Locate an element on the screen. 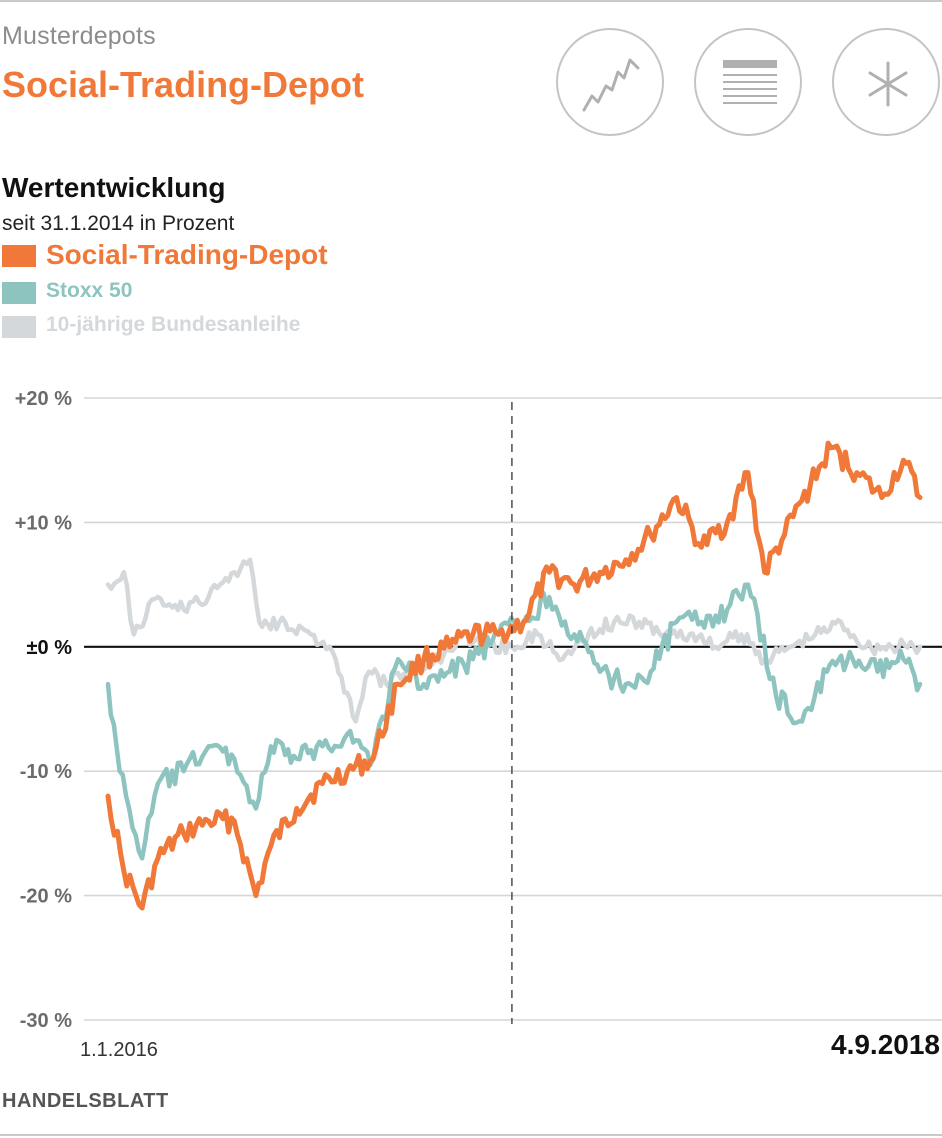 This screenshot has width=942, height=1138. legend-label-bund: 10-jährige Bundesanleihe is located at coordinates (173, 324).